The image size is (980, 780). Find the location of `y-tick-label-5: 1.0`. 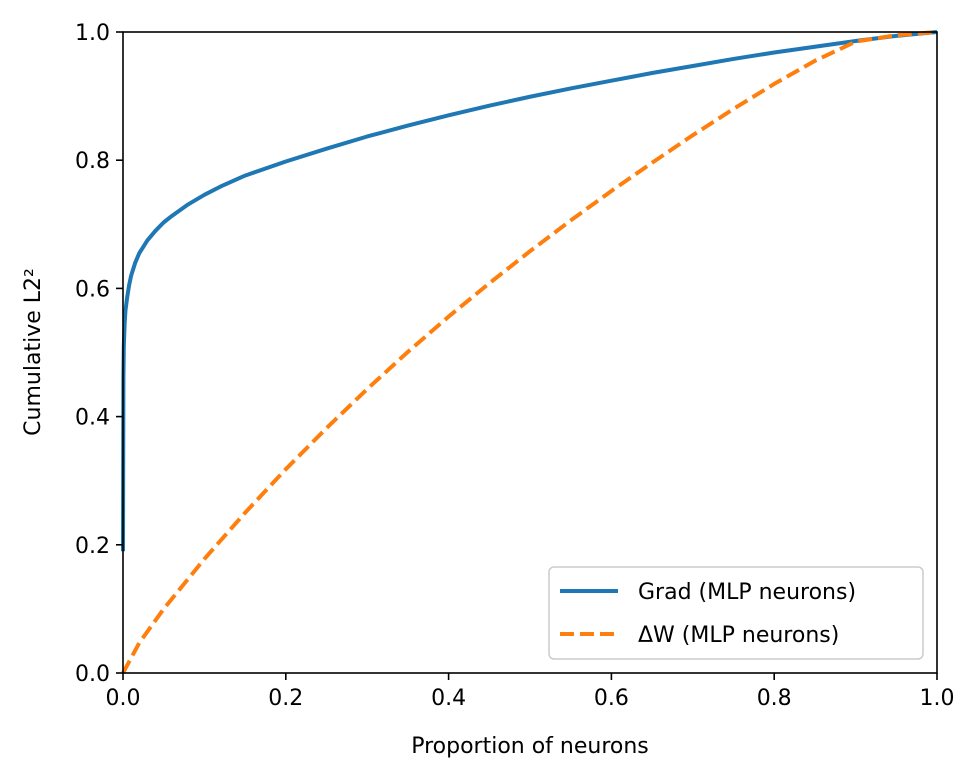

y-tick-label-5: 1.0 is located at coordinates (92, 33).